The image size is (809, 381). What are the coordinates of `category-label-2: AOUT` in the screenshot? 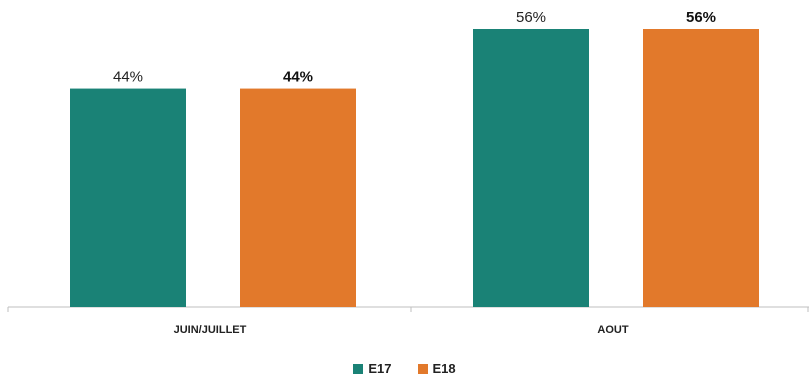 It's located at (612, 330).